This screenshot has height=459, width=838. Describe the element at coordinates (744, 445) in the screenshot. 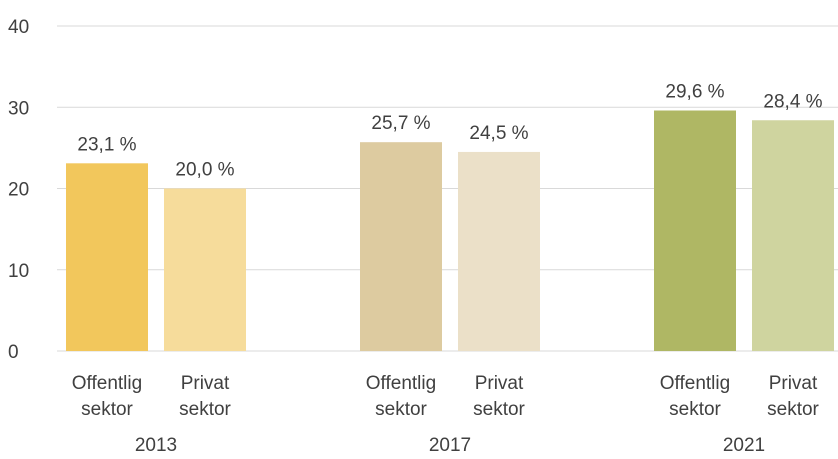

I see `x-group-label: 2021` at that location.